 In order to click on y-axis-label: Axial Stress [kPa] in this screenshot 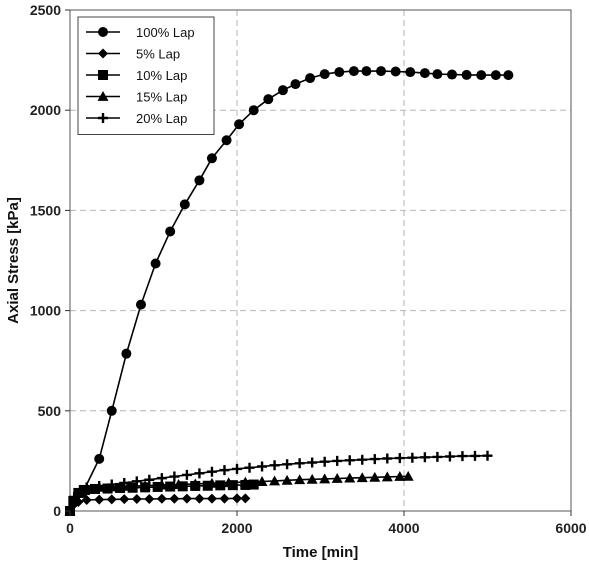, I will do `click(13, 260)`.